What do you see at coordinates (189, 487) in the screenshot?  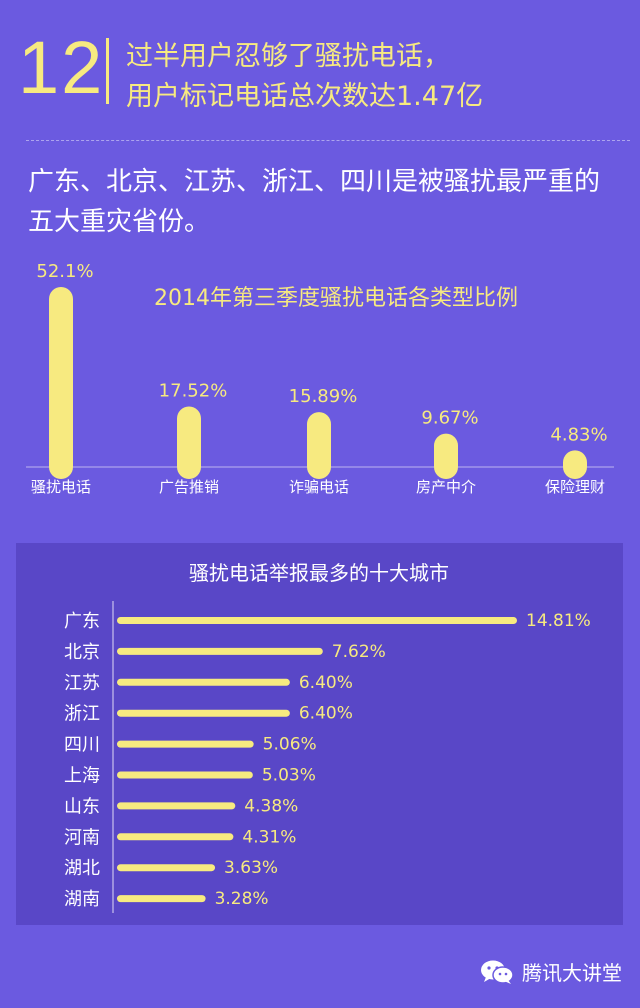 I see `chart1-category-label: 广告推销` at bounding box center [189, 487].